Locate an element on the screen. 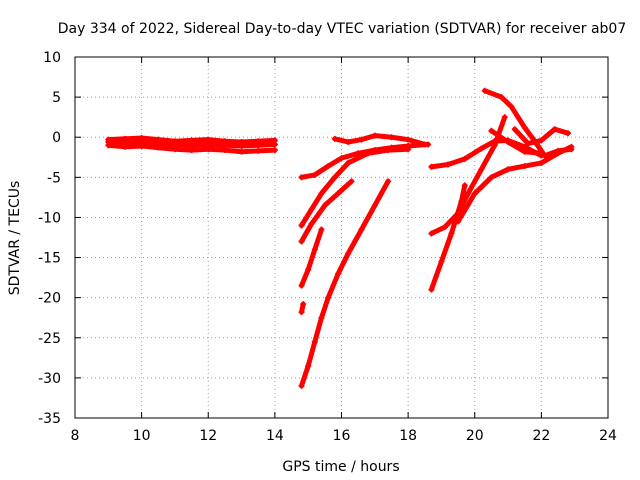 The height and width of the screenshot is (480, 640). y-axis-label: SDTVAR / TECUs is located at coordinates (15, 238).